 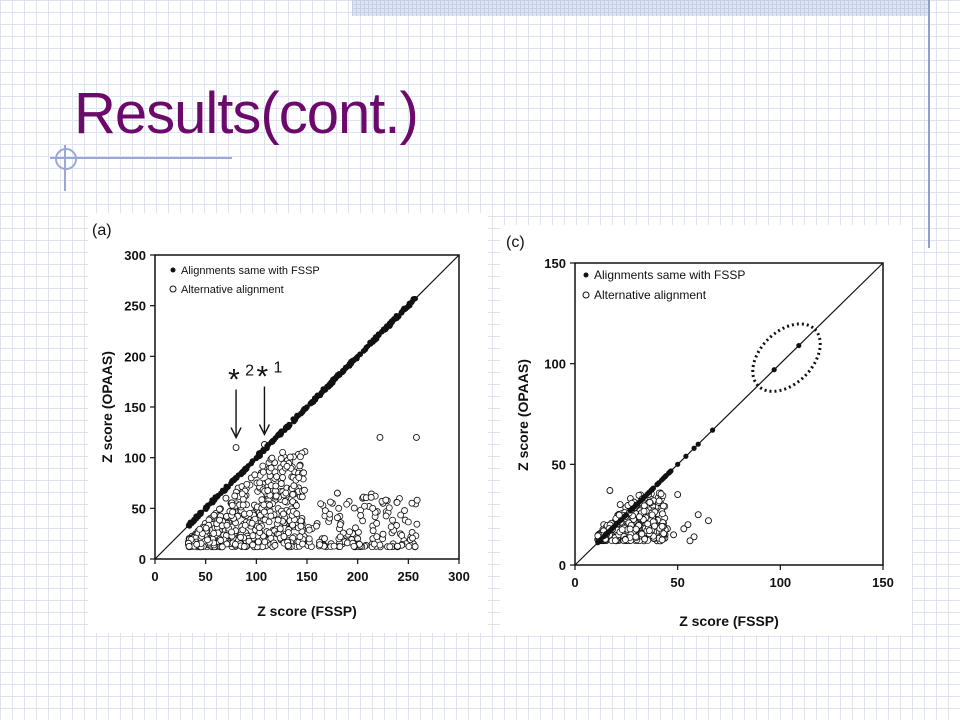 What do you see at coordinates (135, 306) in the screenshot?
I see `y-tick-label: 250` at bounding box center [135, 306].